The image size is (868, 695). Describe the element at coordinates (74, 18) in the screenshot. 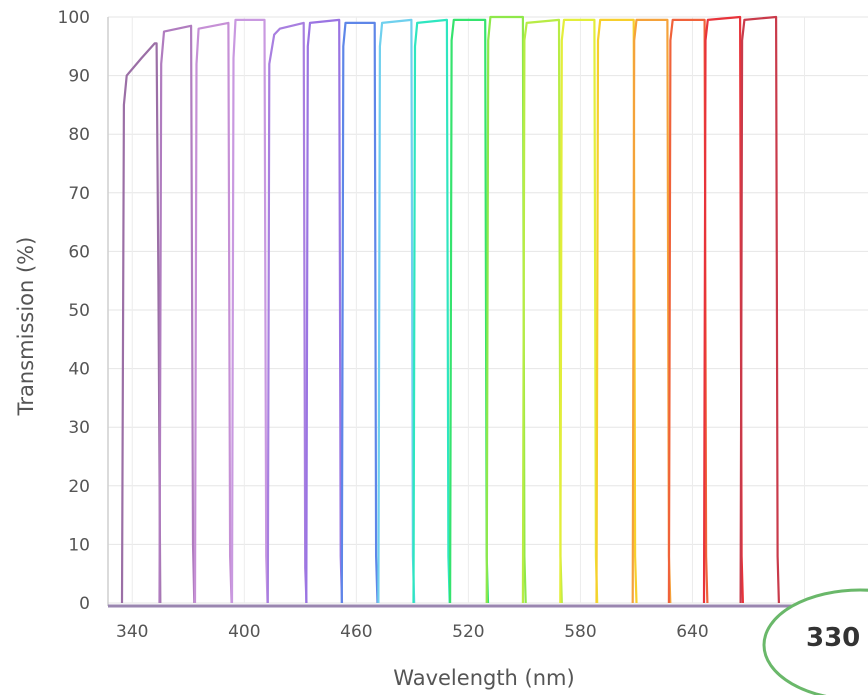

I see `y-tick-label: 100` at that location.